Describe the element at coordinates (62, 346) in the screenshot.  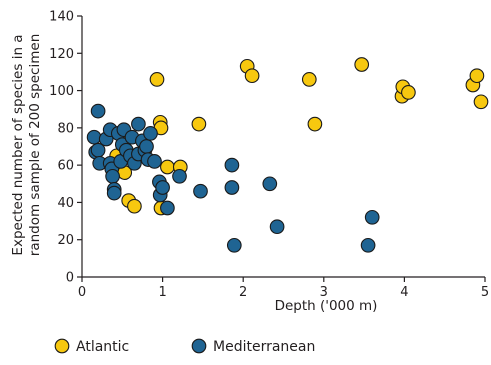
I see `legend-marker-atlantic` at that location.